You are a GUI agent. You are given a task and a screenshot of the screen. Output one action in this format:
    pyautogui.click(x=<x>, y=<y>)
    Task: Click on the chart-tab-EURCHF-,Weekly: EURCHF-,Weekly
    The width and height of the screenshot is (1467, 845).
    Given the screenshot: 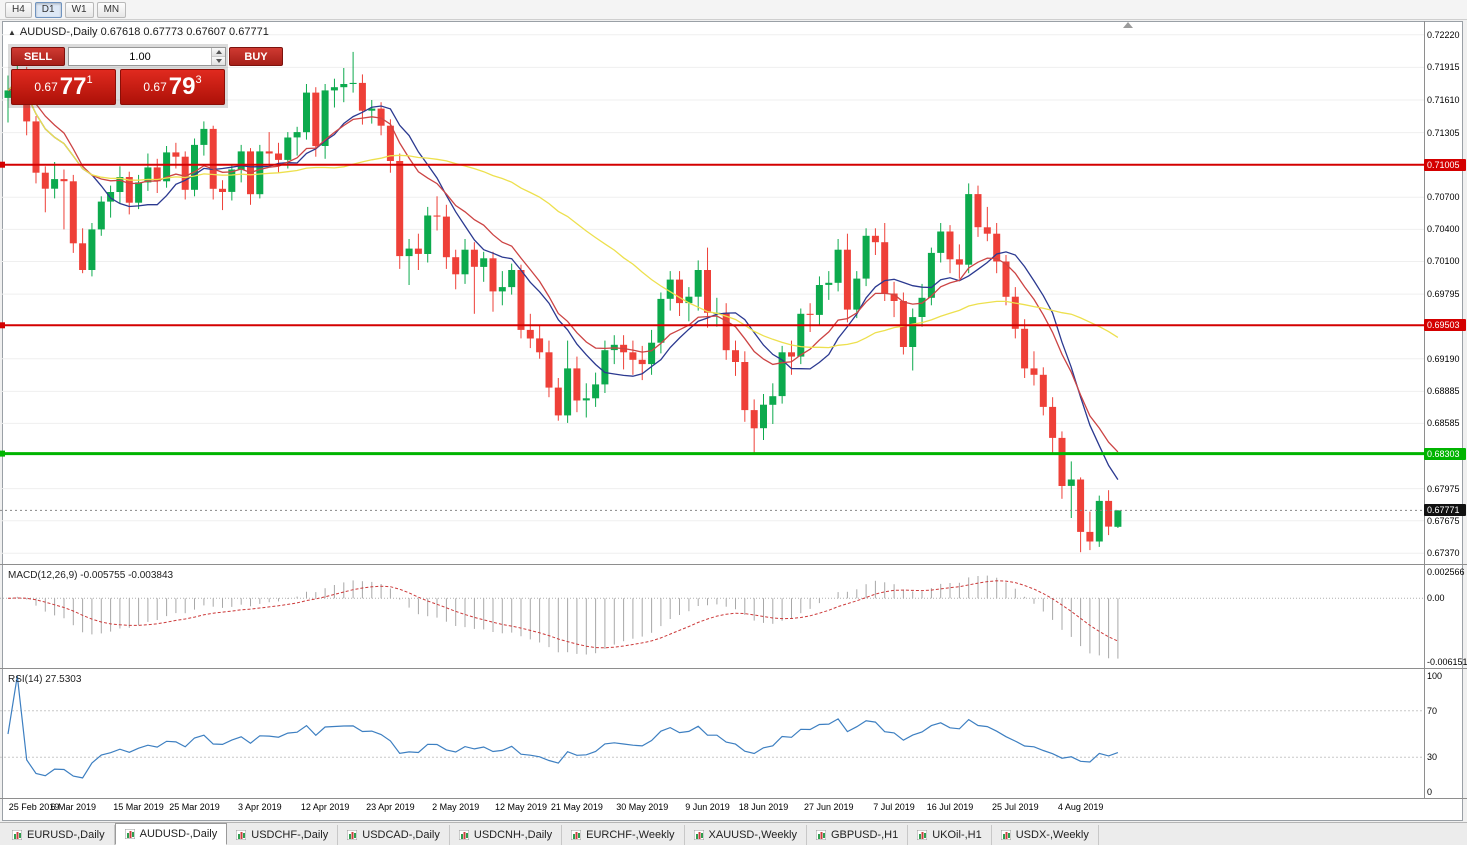 What is the action you would take?
    pyautogui.click(x=623, y=835)
    